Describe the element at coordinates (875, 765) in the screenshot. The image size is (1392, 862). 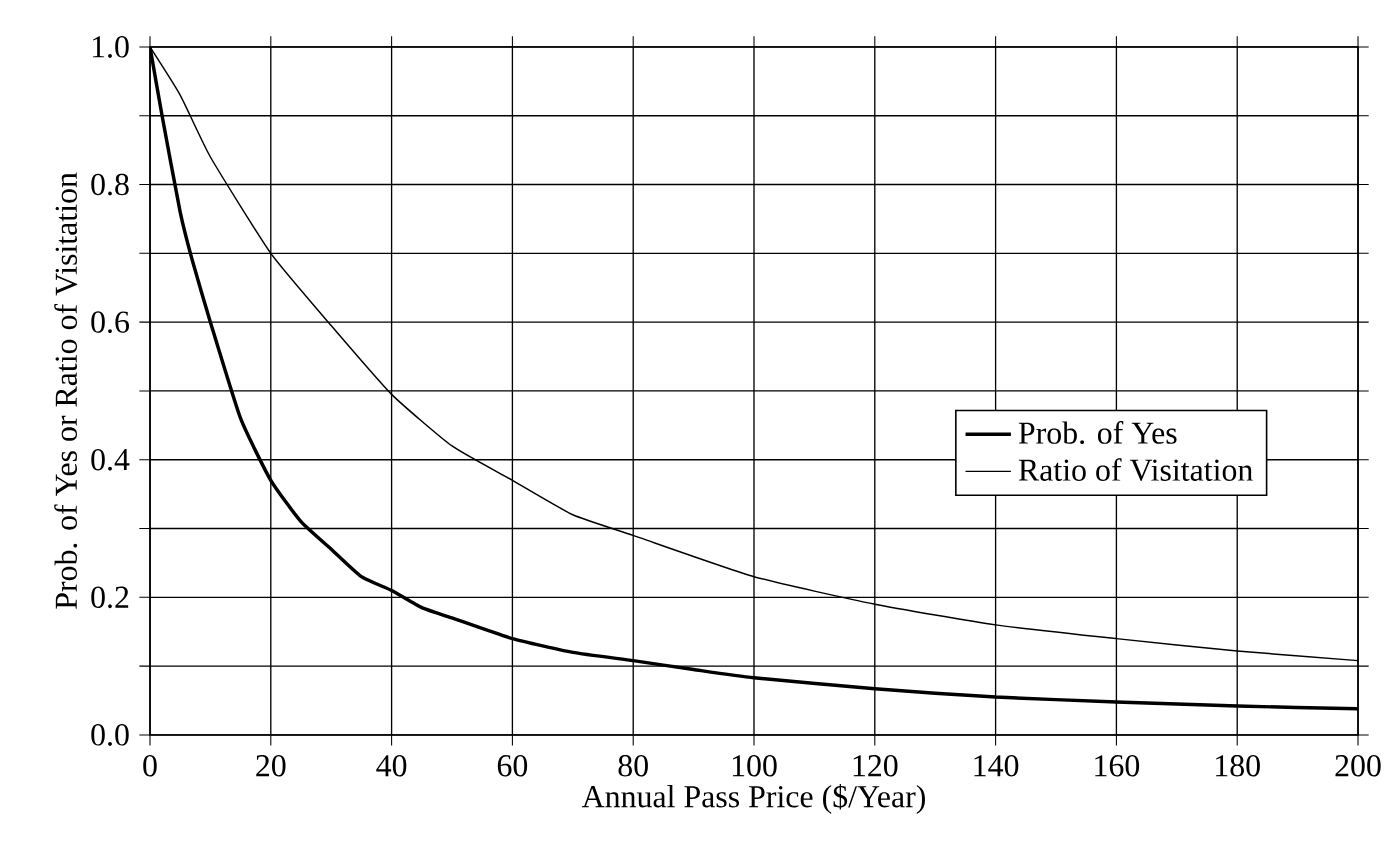
I see `x-tick-label: 120` at that location.